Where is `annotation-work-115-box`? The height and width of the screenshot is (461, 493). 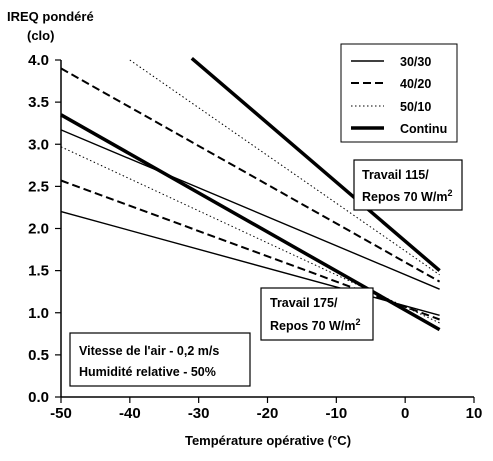
annotation-work-115-box is located at coordinates (408, 185).